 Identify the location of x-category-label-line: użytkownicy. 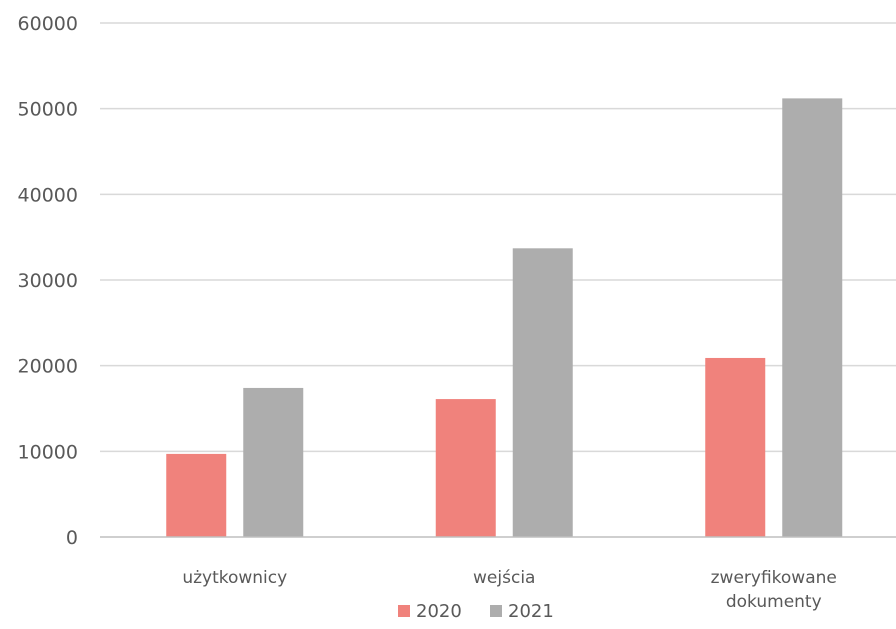
(234, 578).